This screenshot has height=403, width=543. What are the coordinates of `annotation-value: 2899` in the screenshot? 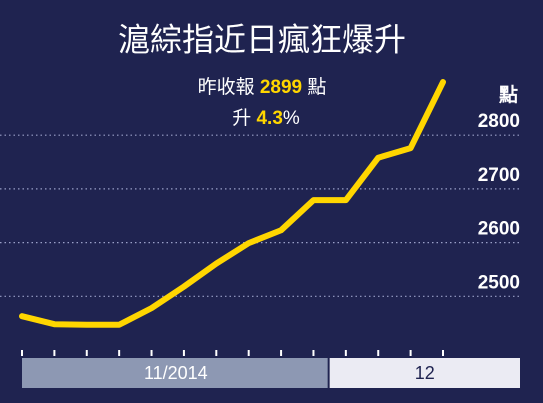 It's located at (281, 87).